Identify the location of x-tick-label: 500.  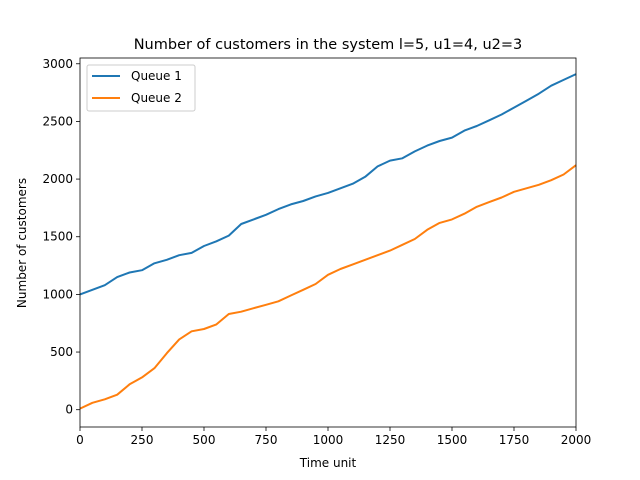
(204, 440).